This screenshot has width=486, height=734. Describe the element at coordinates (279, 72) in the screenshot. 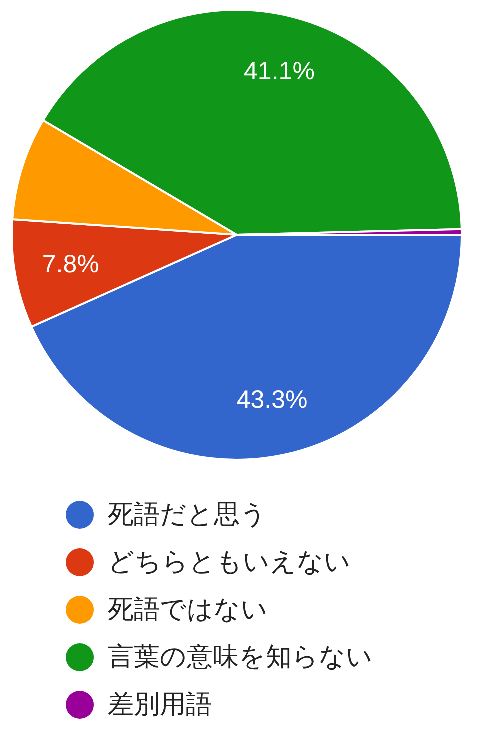

I see `data-label: 41.1%` at that location.